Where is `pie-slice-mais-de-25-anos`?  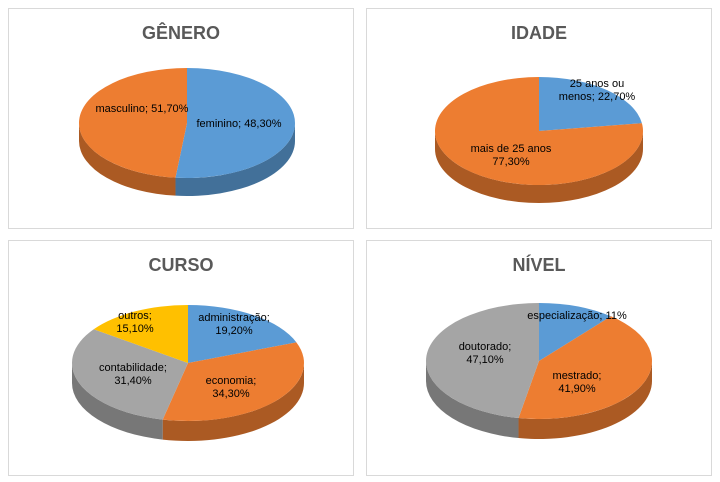
pie-slice-mais-de-25-anos is located at coordinates (539, 131).